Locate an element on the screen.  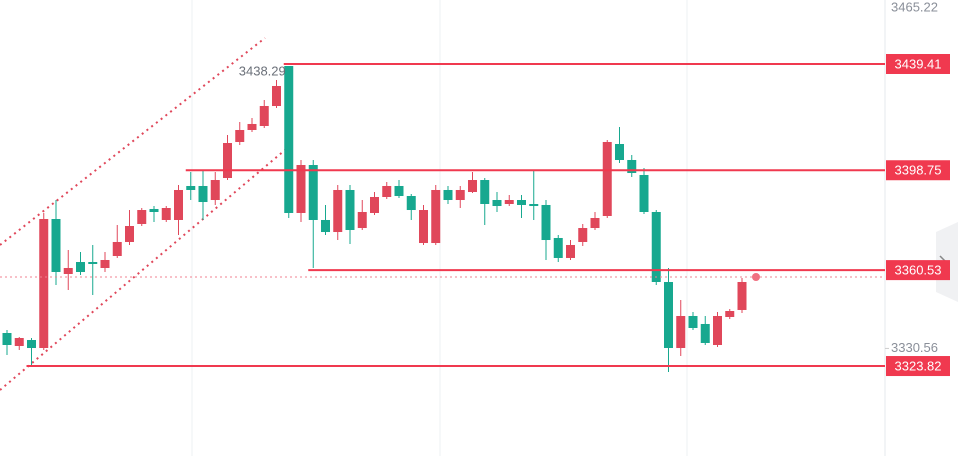
last-price-dot is located at coordinates (756, 276).